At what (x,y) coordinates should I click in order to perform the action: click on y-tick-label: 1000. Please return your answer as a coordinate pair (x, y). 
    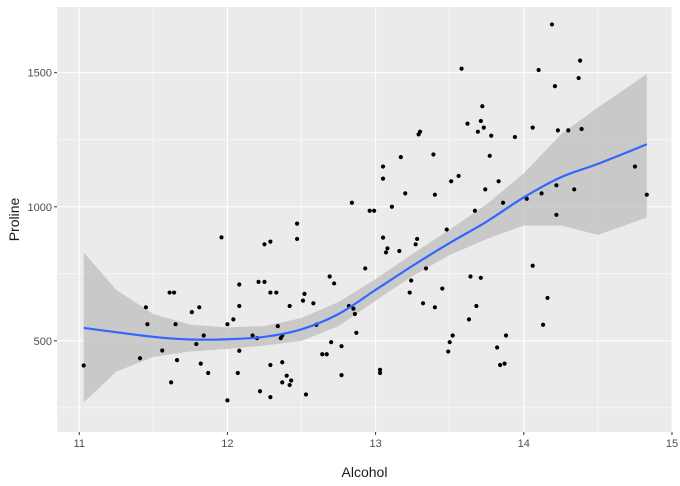
    Looking at the image, I should click on (40, 208).